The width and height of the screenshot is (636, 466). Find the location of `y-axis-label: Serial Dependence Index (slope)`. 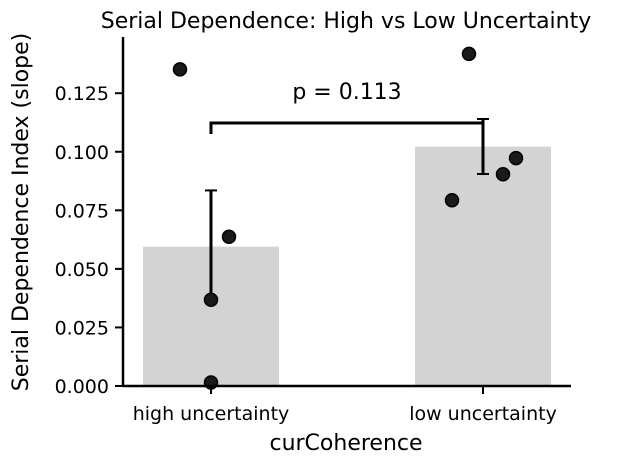

y-axis-label: Serial Dependence Index (slope) is located at coordinates (21, 212).